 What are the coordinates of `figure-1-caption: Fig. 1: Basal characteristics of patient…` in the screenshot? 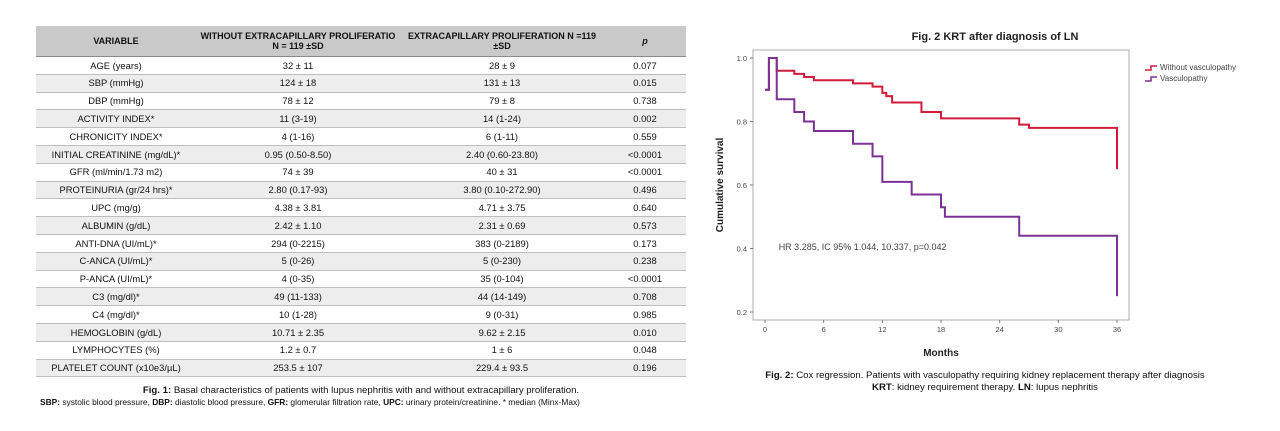 It's located at (361, 396).